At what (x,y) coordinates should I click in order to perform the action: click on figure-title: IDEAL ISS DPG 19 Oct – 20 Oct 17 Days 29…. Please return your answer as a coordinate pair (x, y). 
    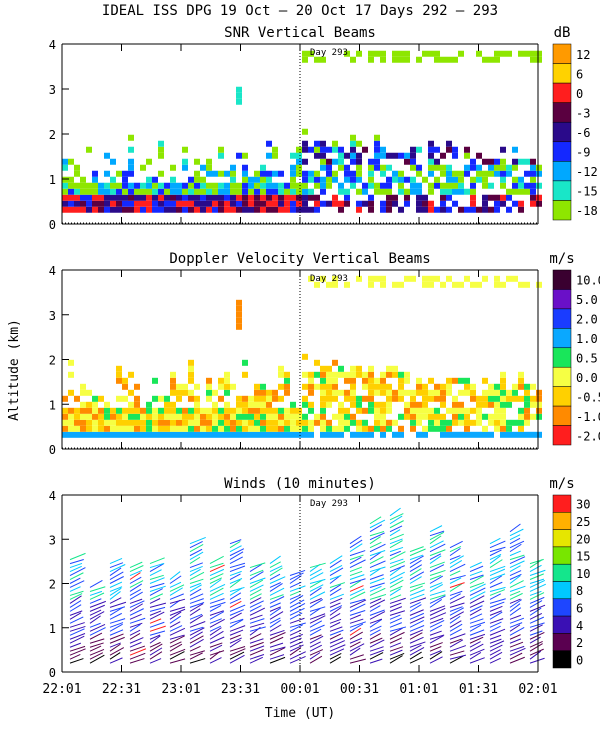
    Looking at the image, I should click on (300, 11).